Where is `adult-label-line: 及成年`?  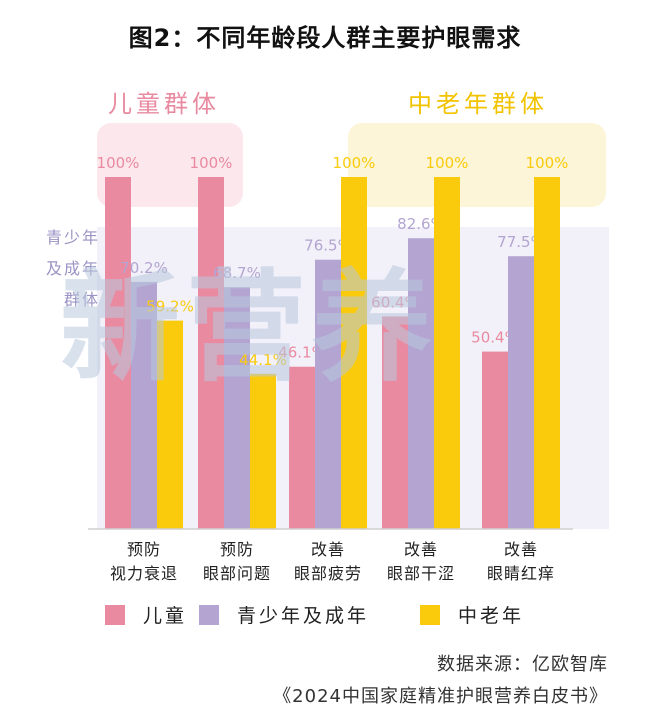
adult-label-line: 及成年 is located at coordinates (72, 268).